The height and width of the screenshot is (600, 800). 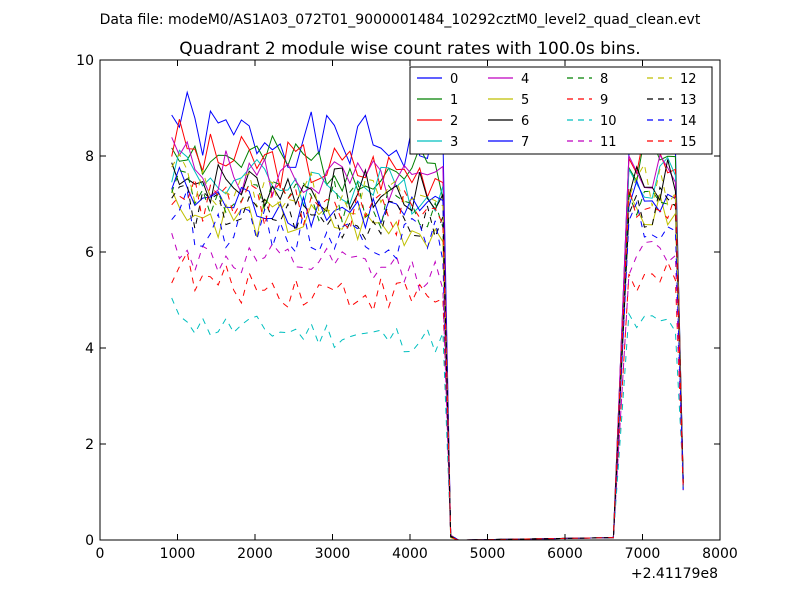 I want to click on legend-label-11: 11, so click(x=608, y=142).